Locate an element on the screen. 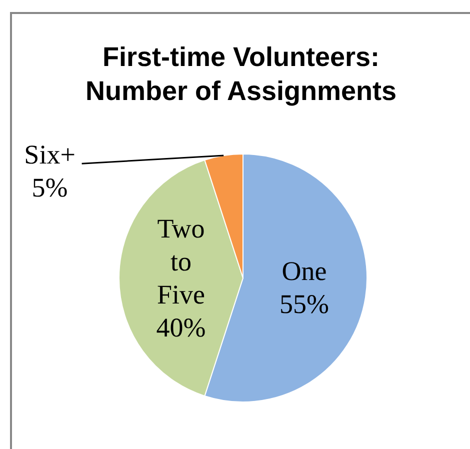 The height and width of the screenshot is (449, 470). data-label: 40% is located at coordinates (181, 327).